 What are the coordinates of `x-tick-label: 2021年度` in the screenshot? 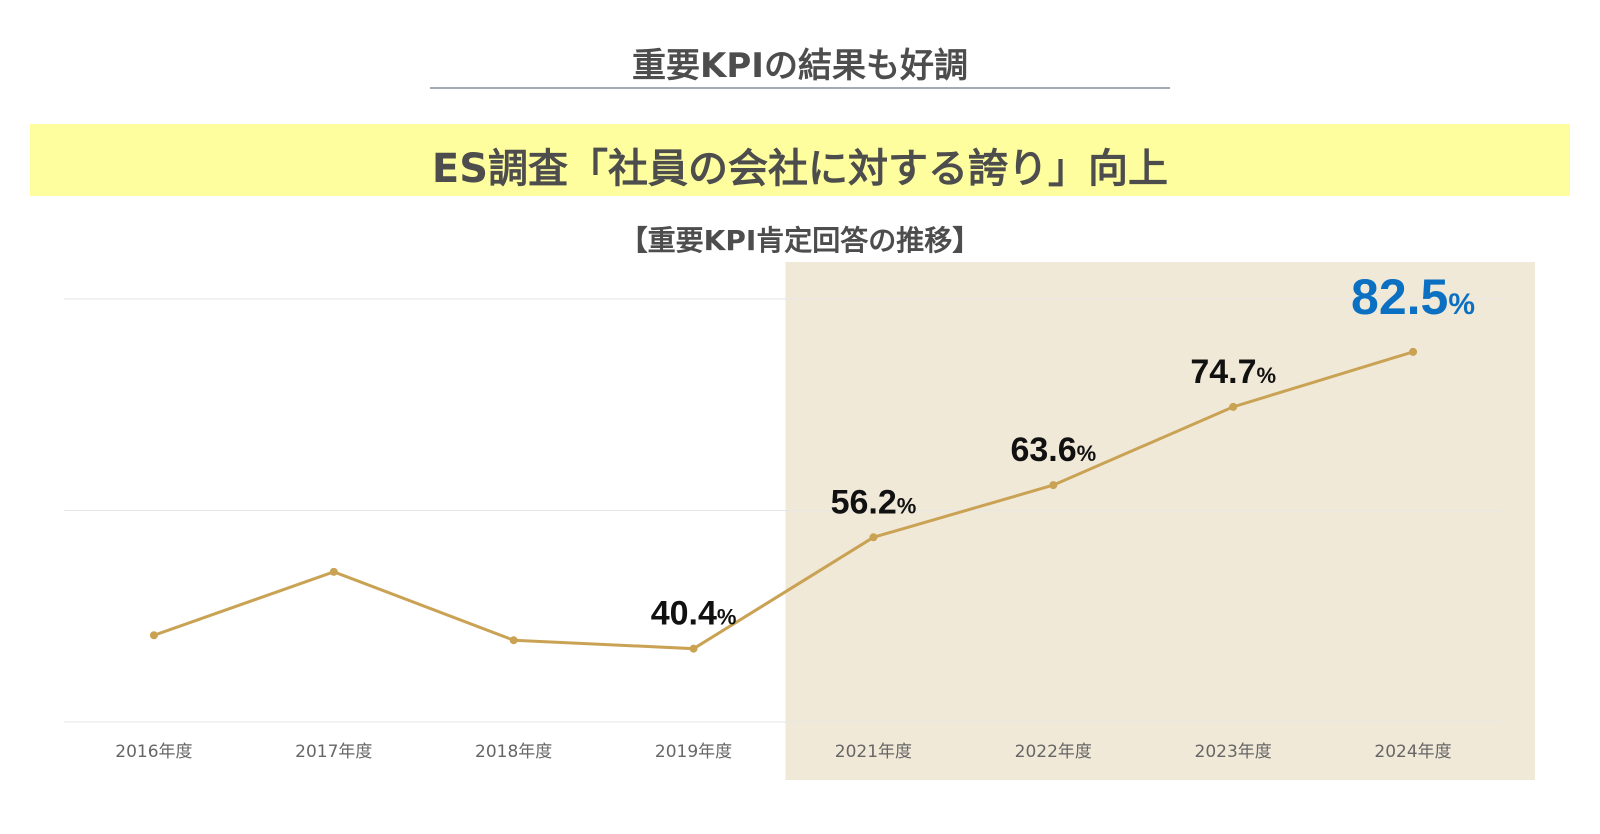 It's located at (873, 752).